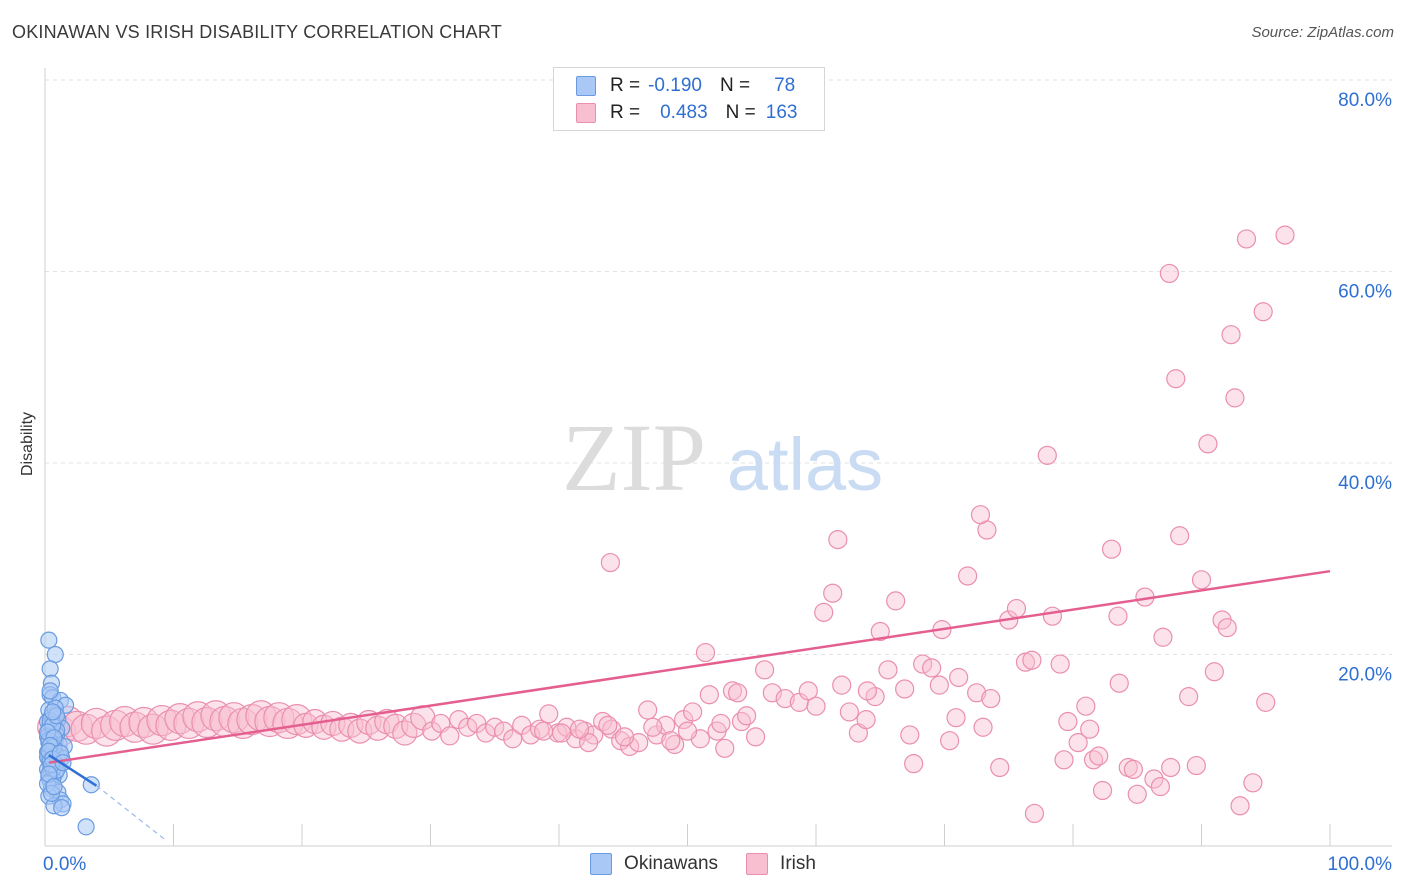 This screenshot has height=892, width=1406. What do you see at coordinates (69, 733) in the screenshot?
I see `okinawan-points` at bounding box center [69, 733].